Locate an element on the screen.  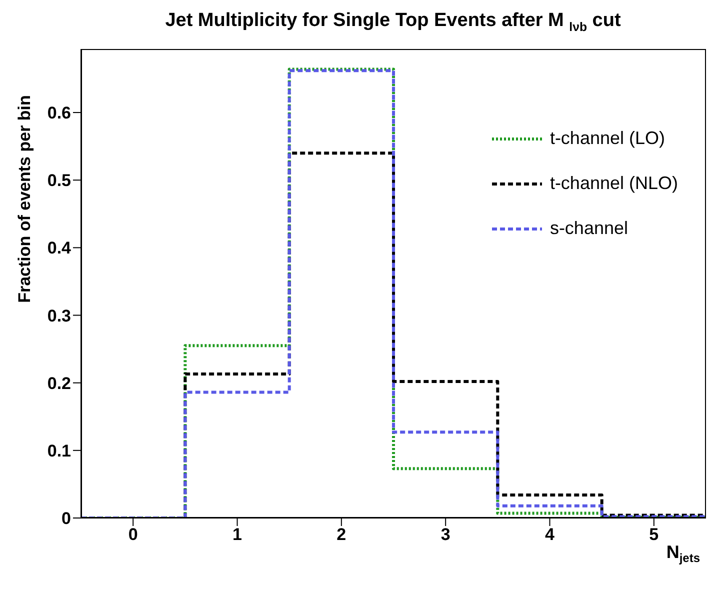
x-tick-label: 4 is located at coordinates (550, 534).